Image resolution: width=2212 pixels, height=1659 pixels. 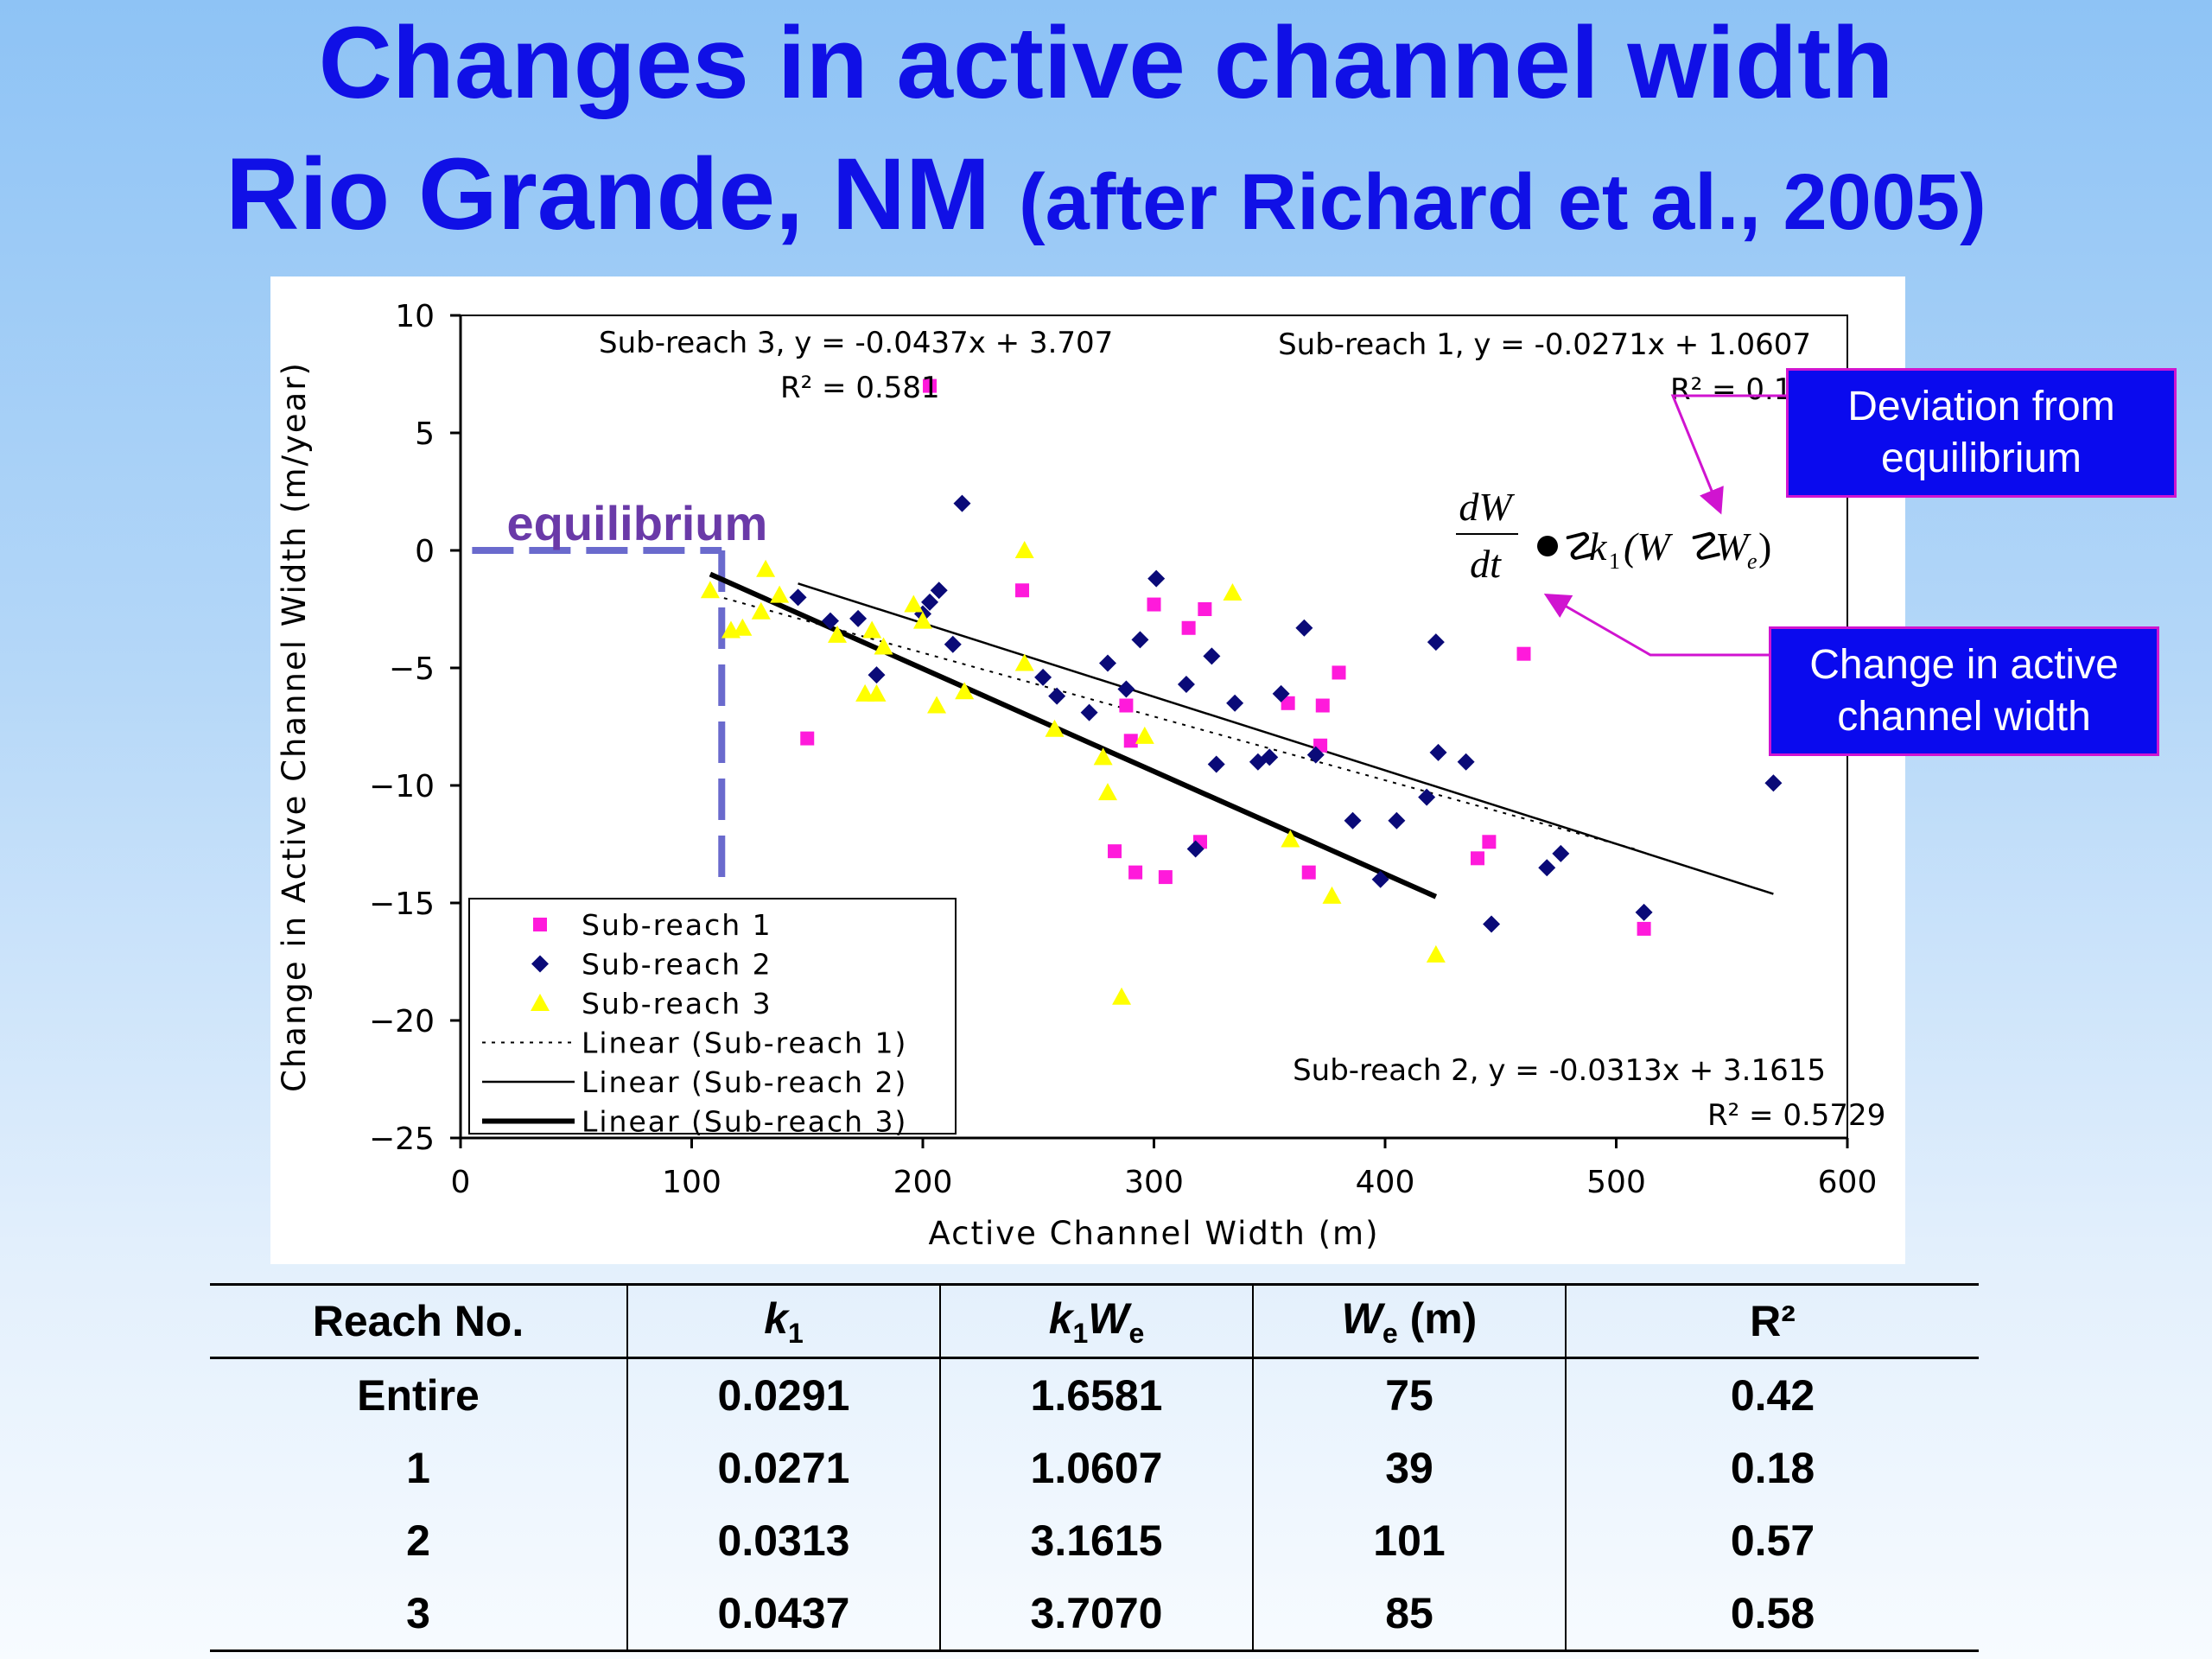 I want to click on y-tick-label: 5, so click(x=425, y=434).